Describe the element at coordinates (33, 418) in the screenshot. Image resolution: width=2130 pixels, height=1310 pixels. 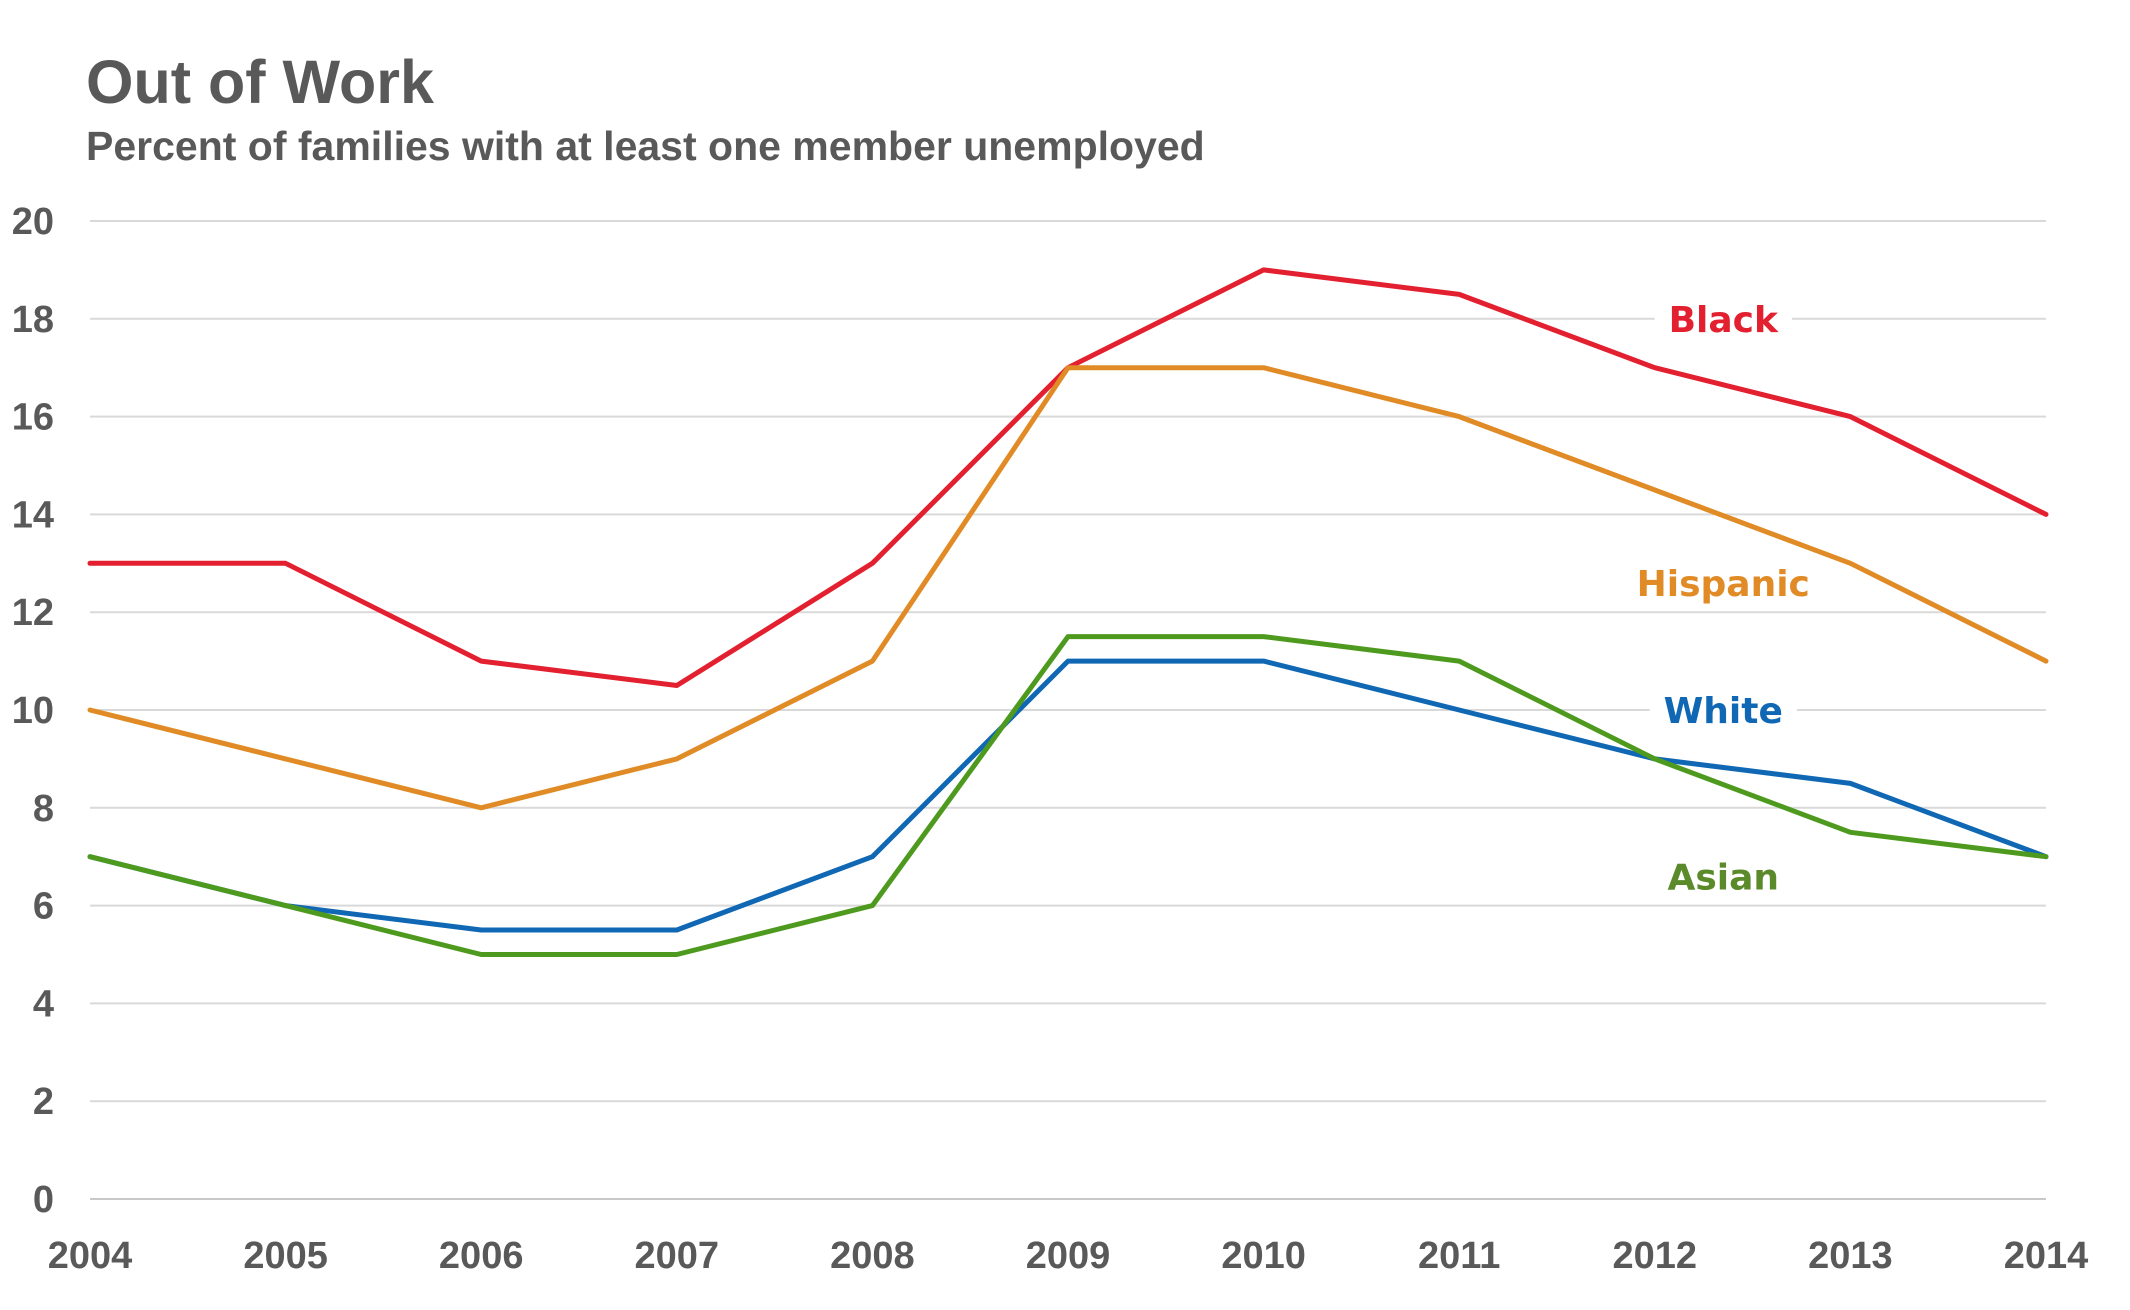
I see `y-tick-label: 16` at that location.